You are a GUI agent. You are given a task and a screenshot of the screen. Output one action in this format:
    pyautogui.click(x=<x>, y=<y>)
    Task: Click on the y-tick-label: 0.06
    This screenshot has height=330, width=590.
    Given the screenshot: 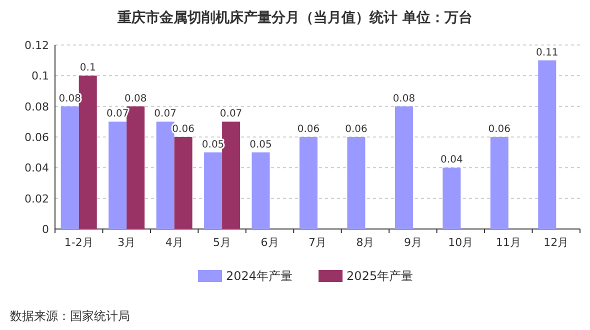 What is the action you would take?
    pyautogui.click(x=36, y=137)
    